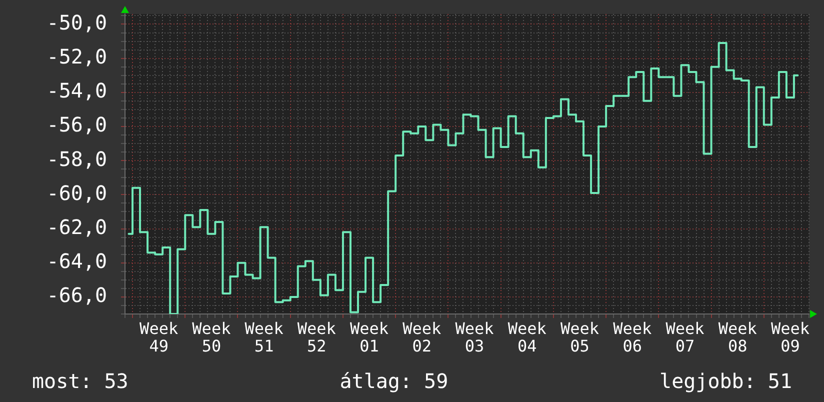  I want to click on y-tick-label: -50,0, so click(76, 22).